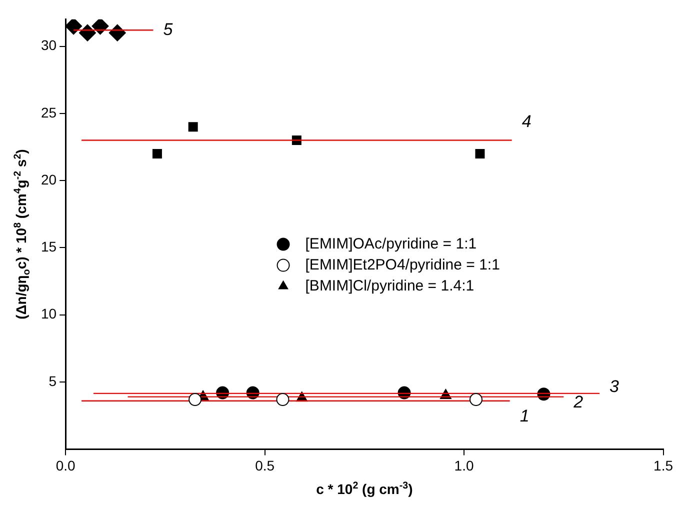 The image size is (684, 508). Describe the element at coordinates (52, 380) in the screenshot. I see `y-tick-label: 5` at that location.